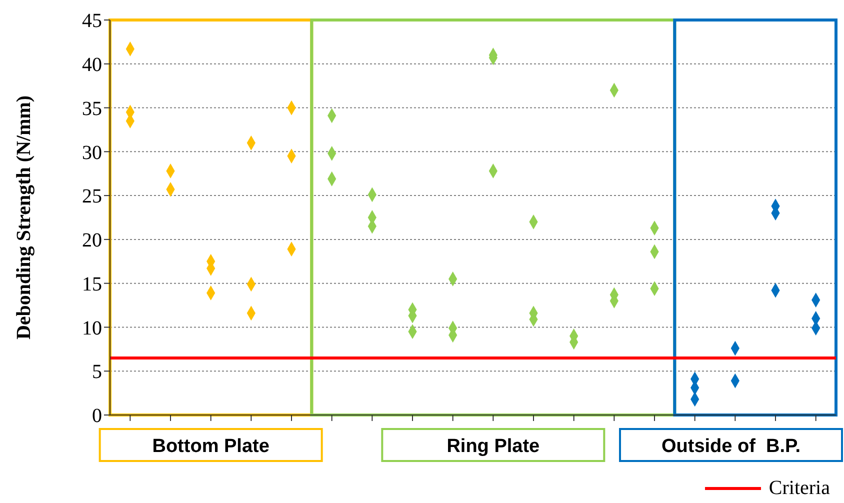  What do you see at coordinates (92, 328) in the screenshot?
I see `y-tick-label: 10` at bounding box center [92, 328].